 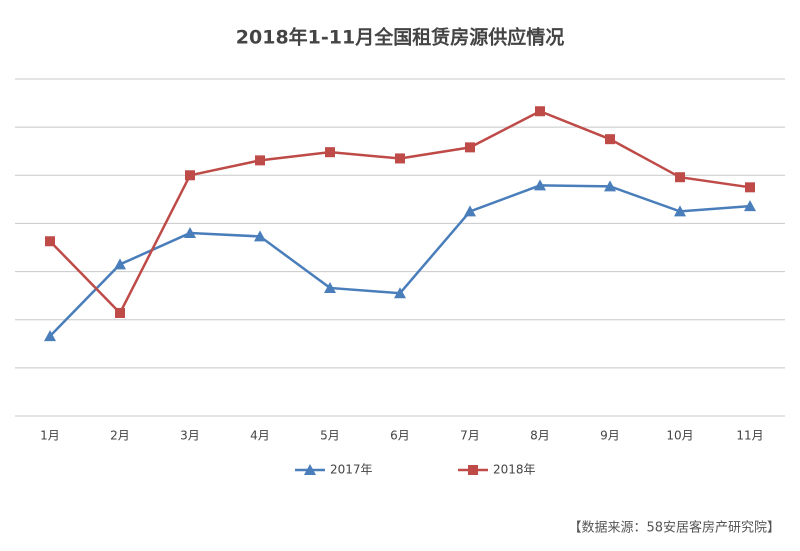 What do you see at coordinates (514, 470) in the screenshot?
I see `legend-label: 2018年` at bounding box center [514, 470].